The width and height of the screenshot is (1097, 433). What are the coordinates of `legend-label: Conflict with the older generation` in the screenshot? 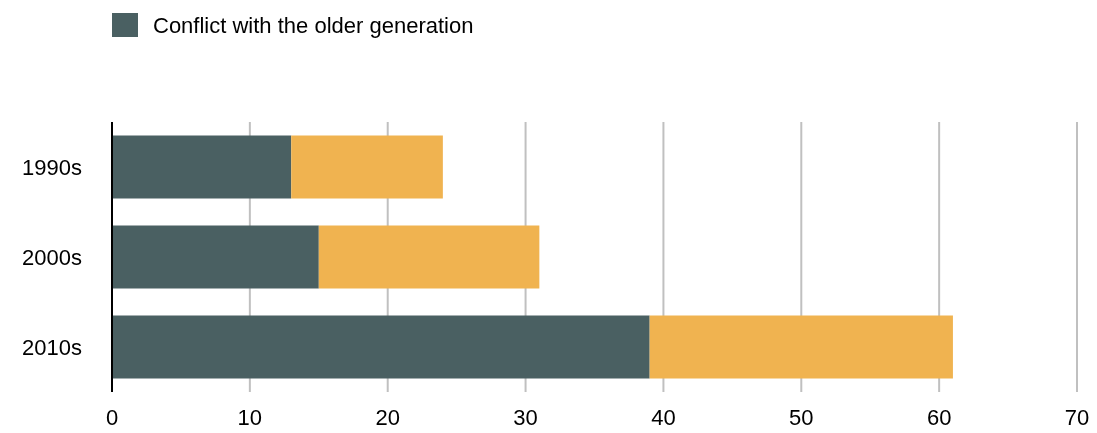 It's located at (313, 25).